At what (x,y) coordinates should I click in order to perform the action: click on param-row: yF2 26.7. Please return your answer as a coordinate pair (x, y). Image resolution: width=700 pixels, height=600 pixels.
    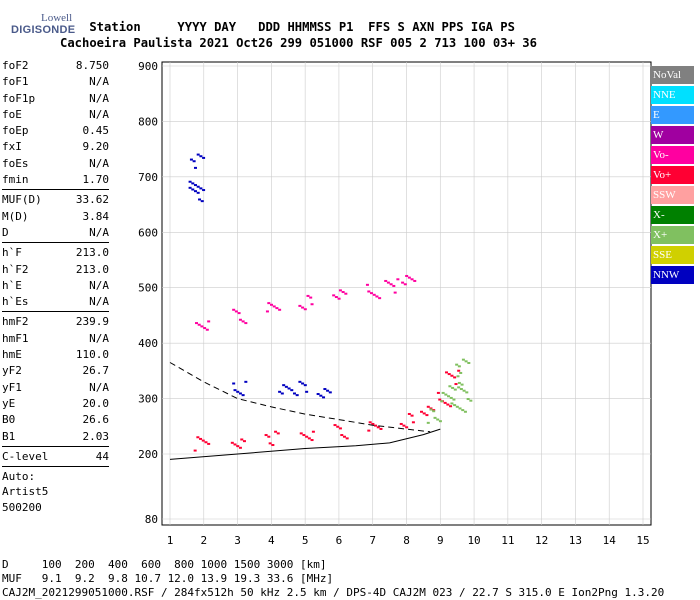
    Looking at the image, I should click on (55, 371).